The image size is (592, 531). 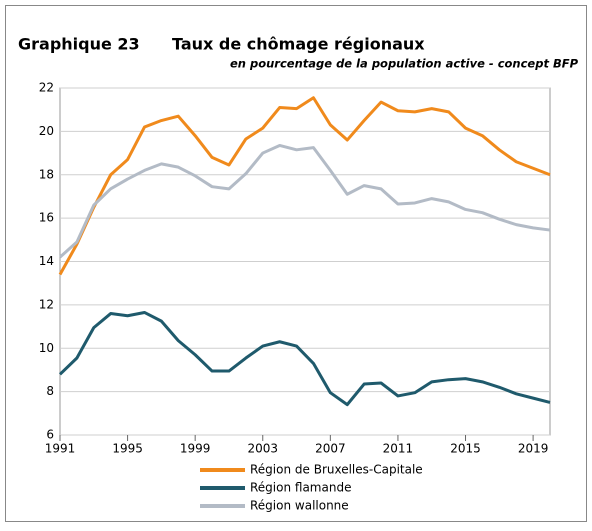 I want to click on y-tick-label: 14, so click(x=46, y=261).